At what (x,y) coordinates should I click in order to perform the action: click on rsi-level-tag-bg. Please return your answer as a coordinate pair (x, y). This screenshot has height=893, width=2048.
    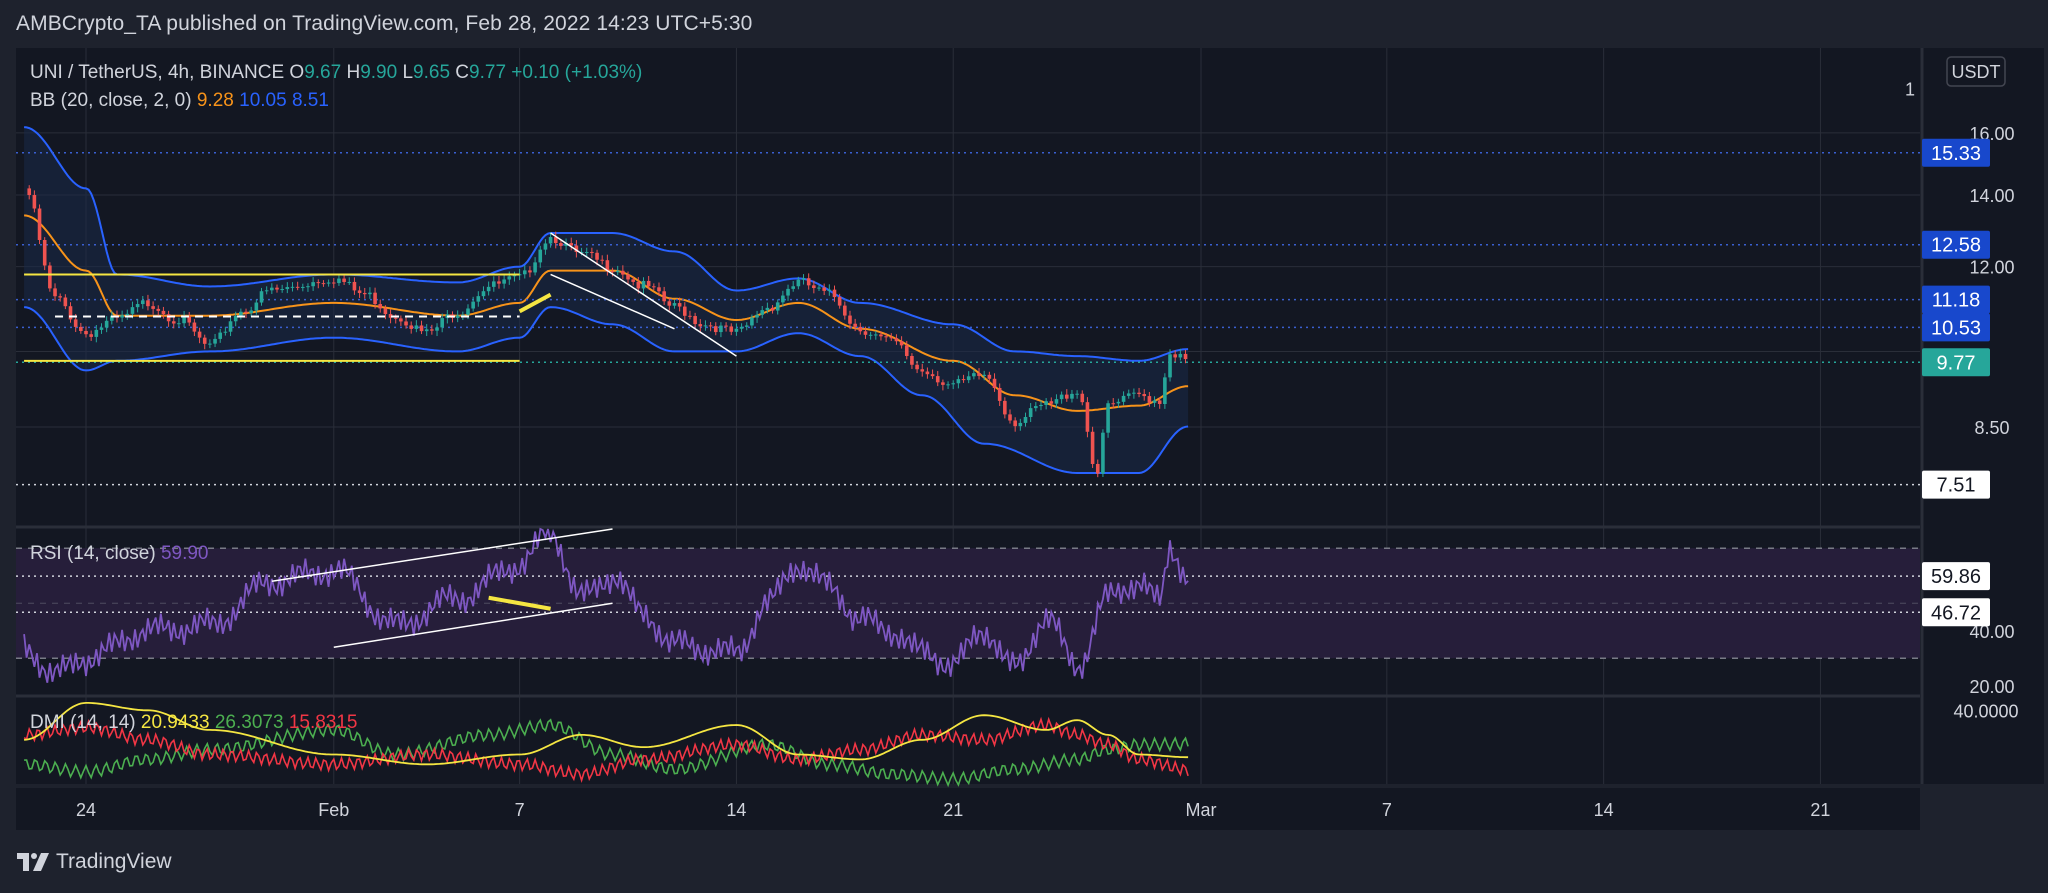
    Looking at the image, I should click on (1956, 576).